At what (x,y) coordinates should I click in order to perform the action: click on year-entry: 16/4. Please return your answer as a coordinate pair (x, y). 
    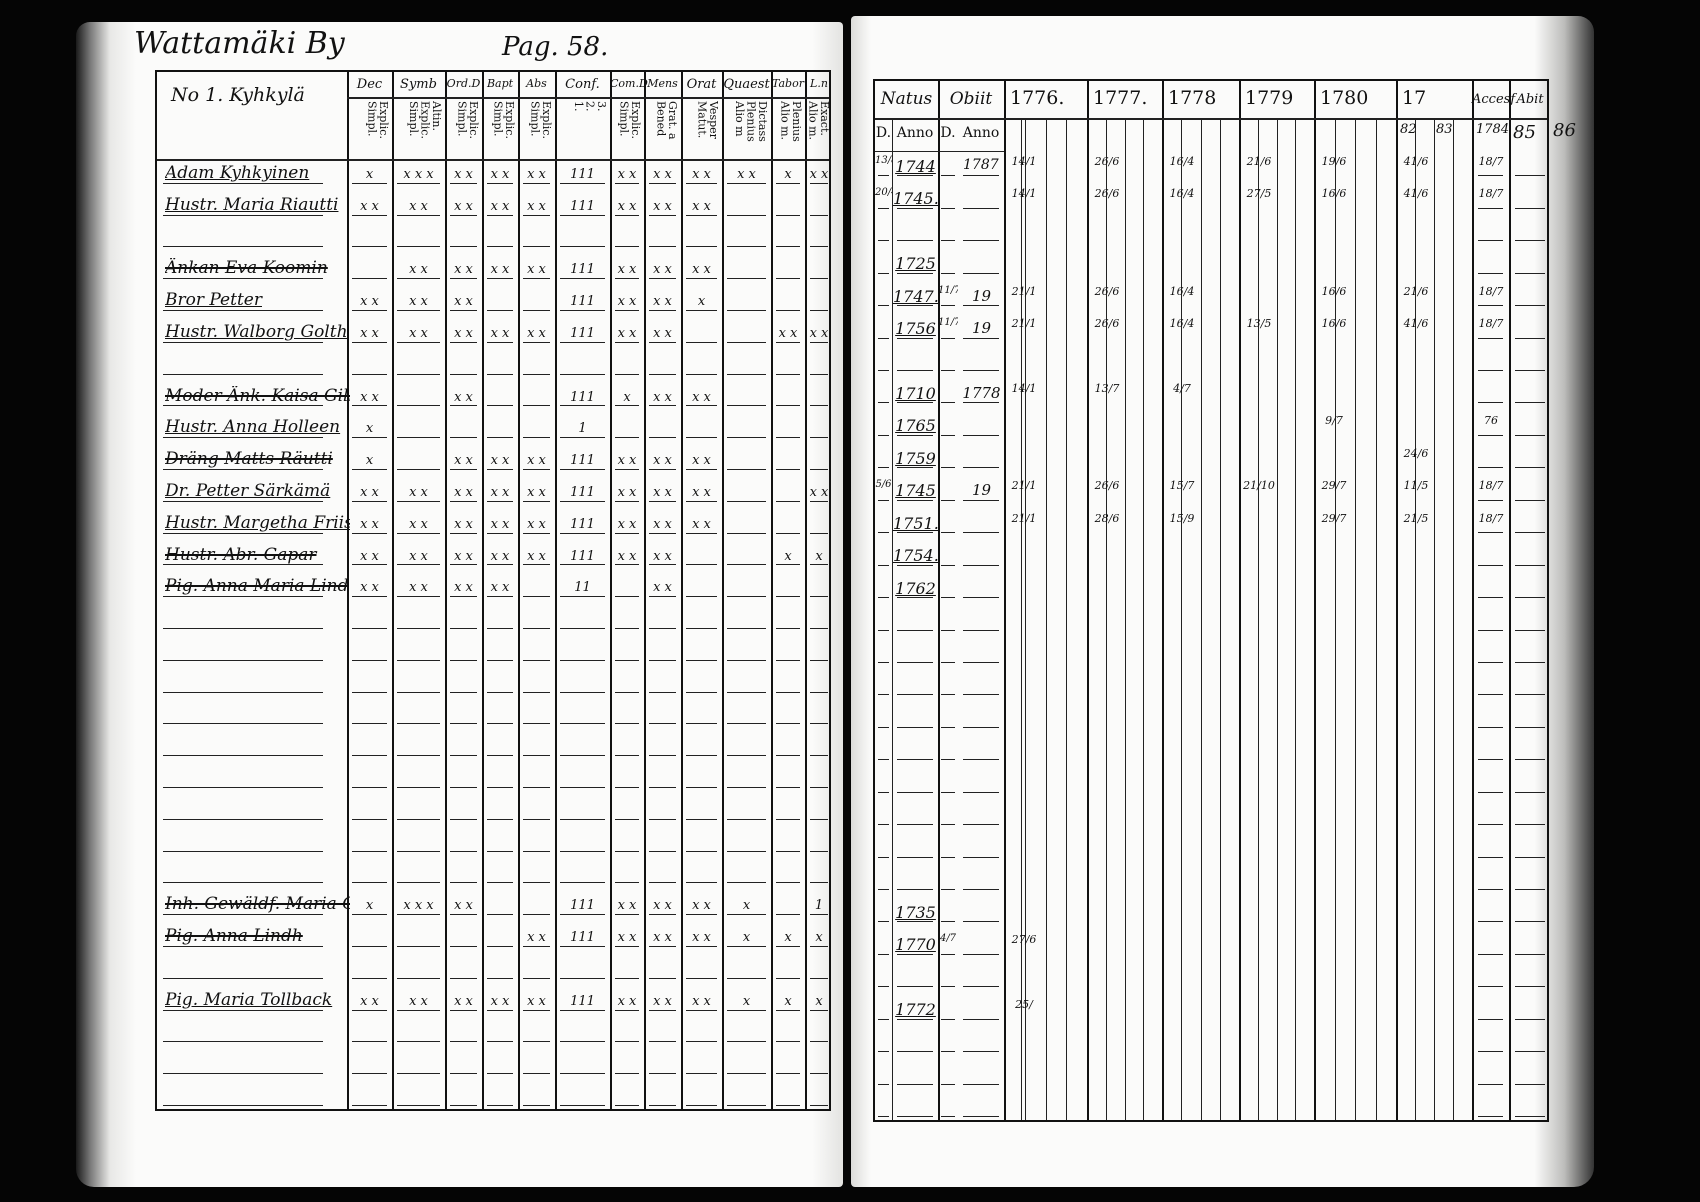
    Looking at the image, I should click on (1182, 291).